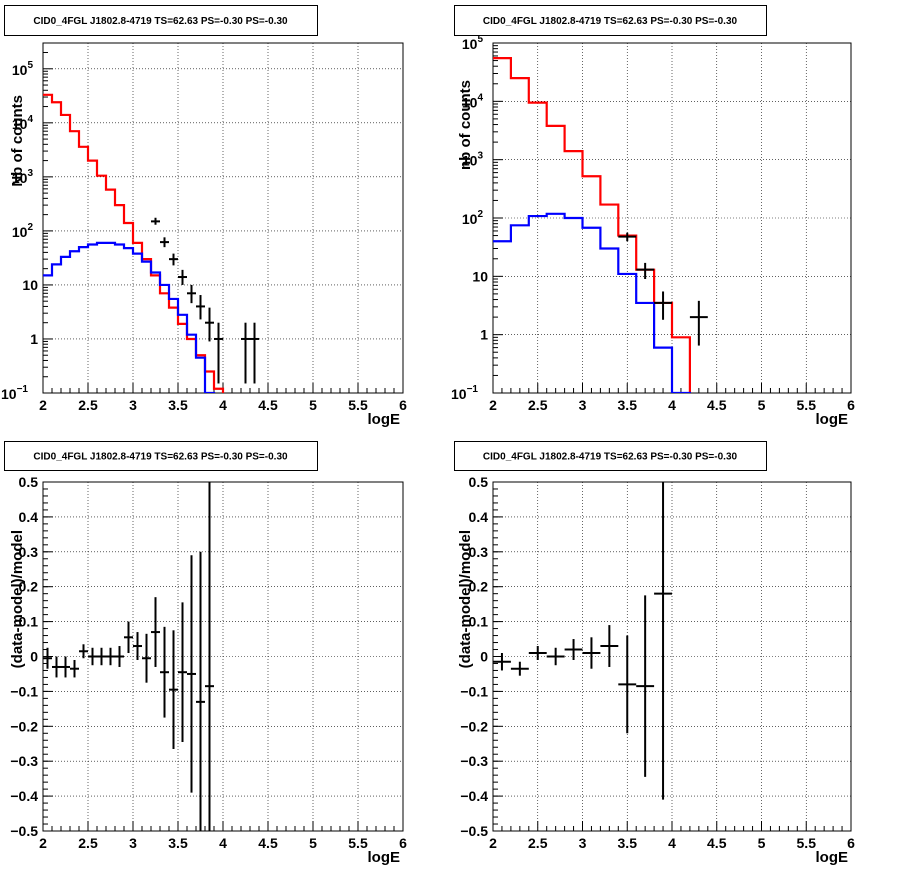  Describe the element at coordinates (17, 141) in the screenshot. I see `y-axis-label: Nb of counts` at that location.